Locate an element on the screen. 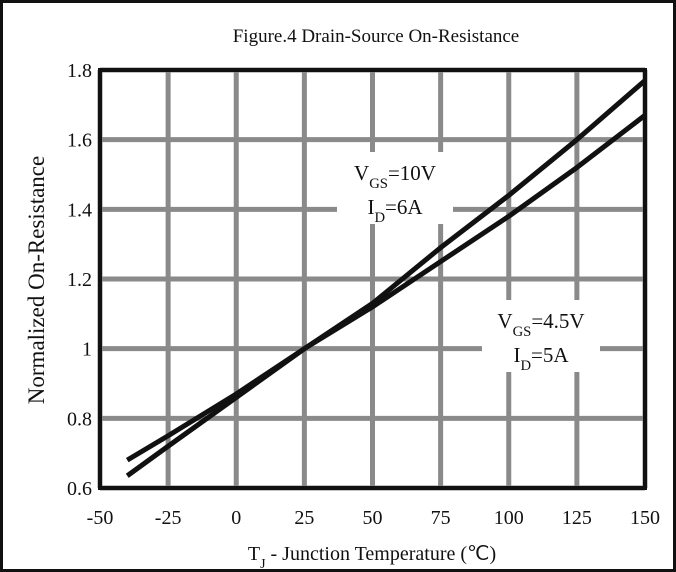  x-tick-label: 150 is located at coordinates (645, 518).